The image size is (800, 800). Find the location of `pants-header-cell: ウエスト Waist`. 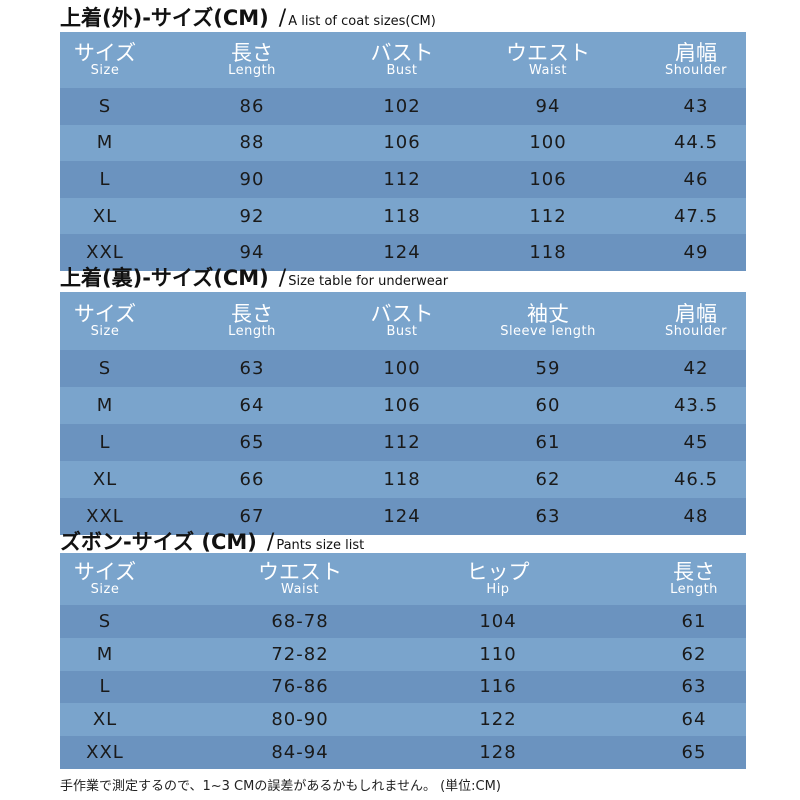

pants-header-cell: ウエスト Waist is located at coordinates (300, 579).